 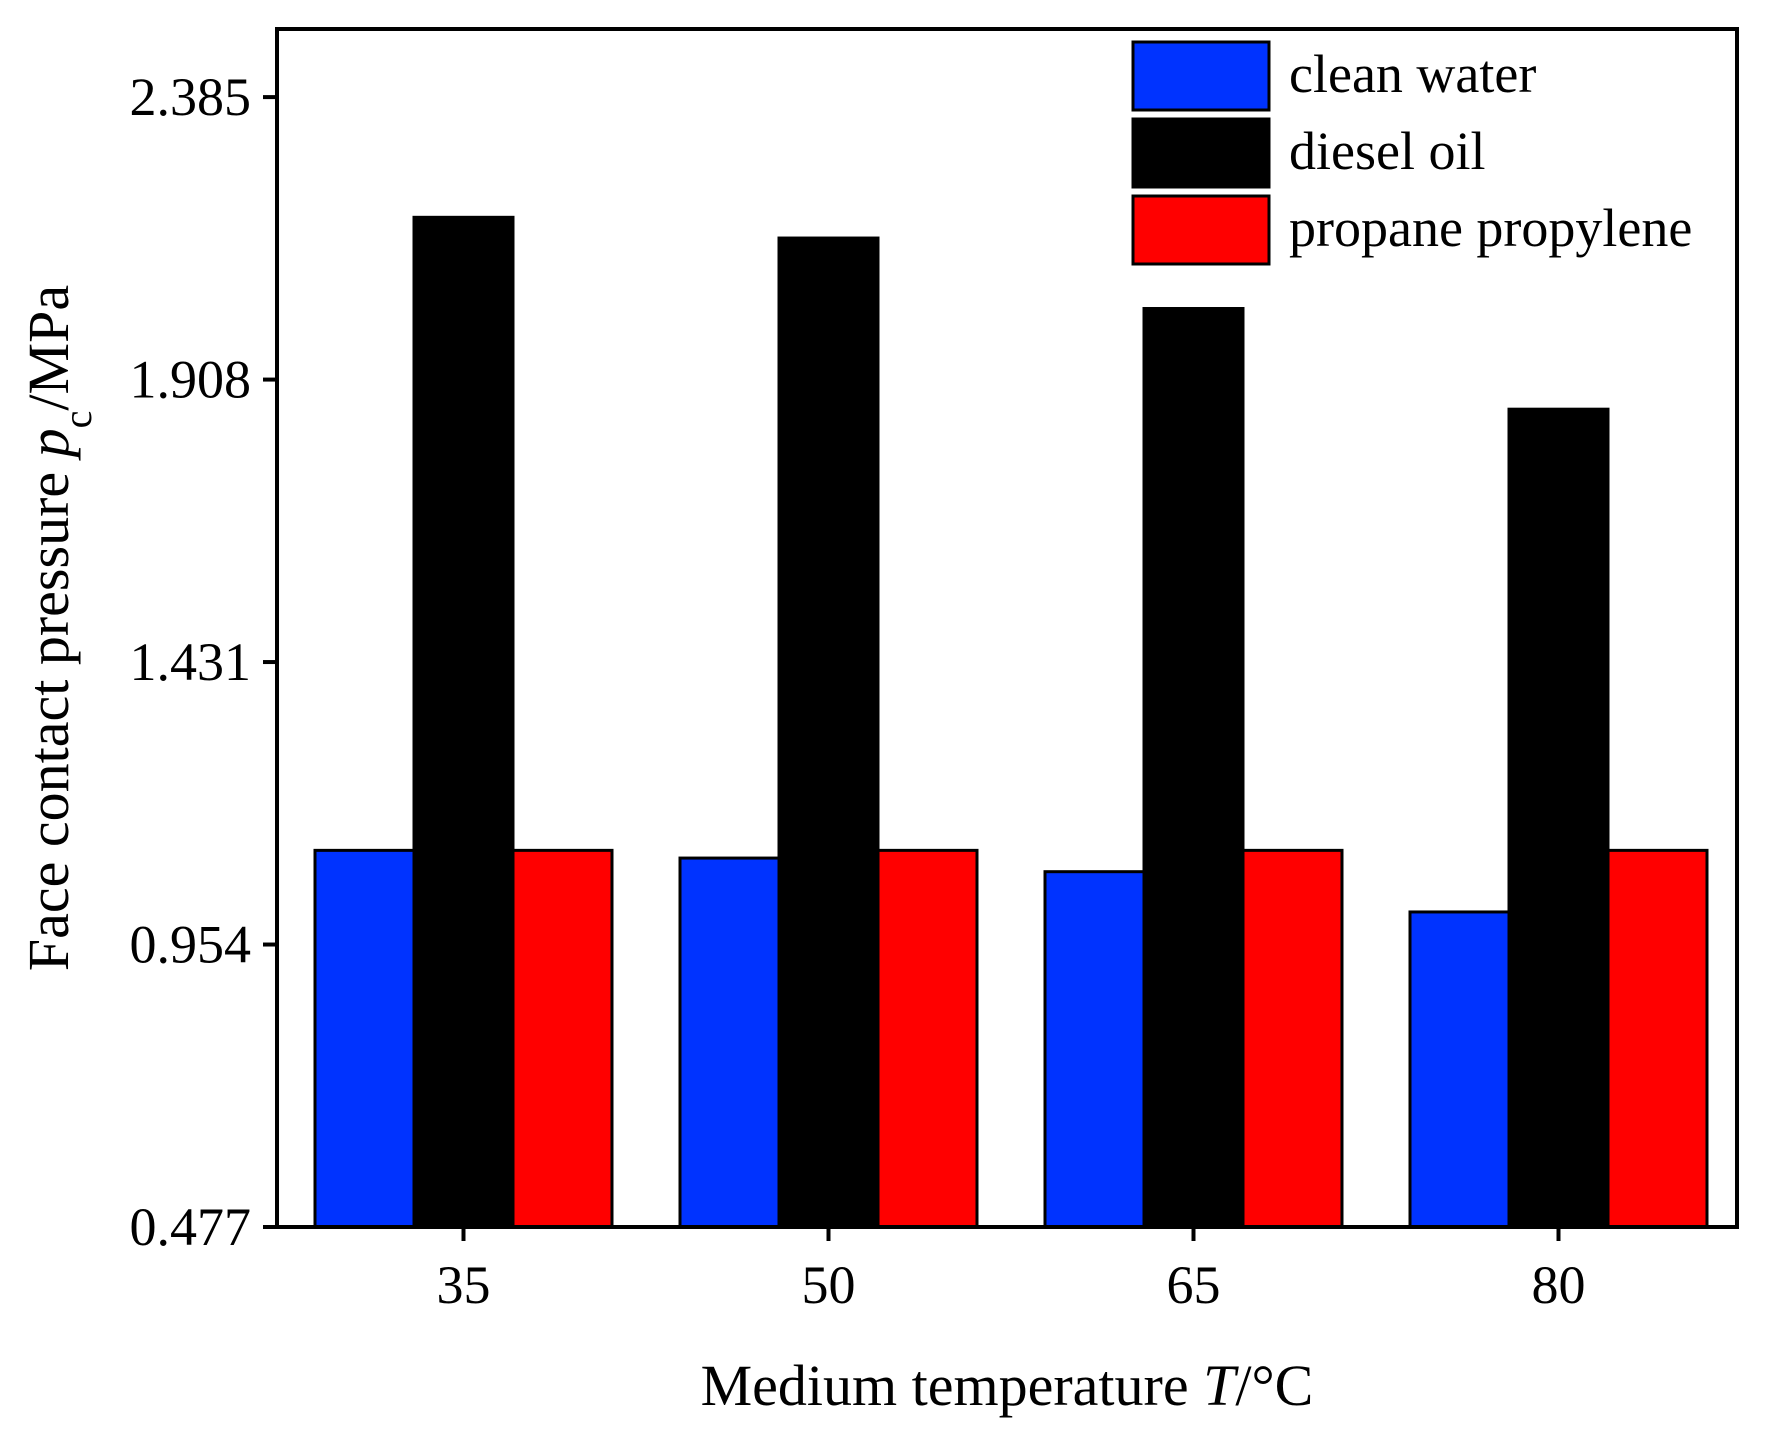 I want to click on x-axis-title: Medium temperature T/°C, so click(x=1007, y=1385).